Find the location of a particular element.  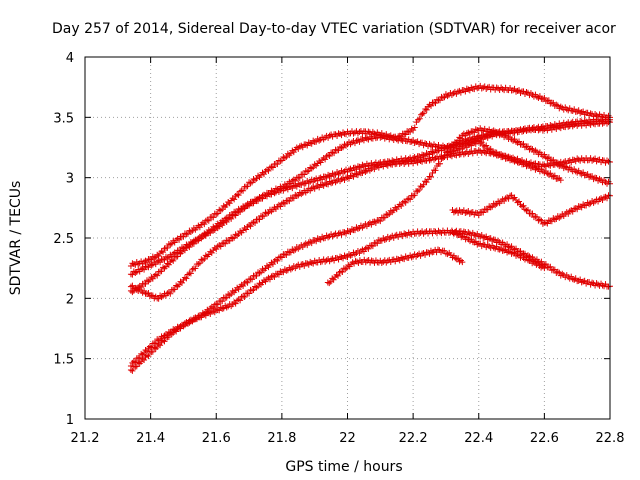

x-tick-label: 22.6 is located at coordinates (544, 438).